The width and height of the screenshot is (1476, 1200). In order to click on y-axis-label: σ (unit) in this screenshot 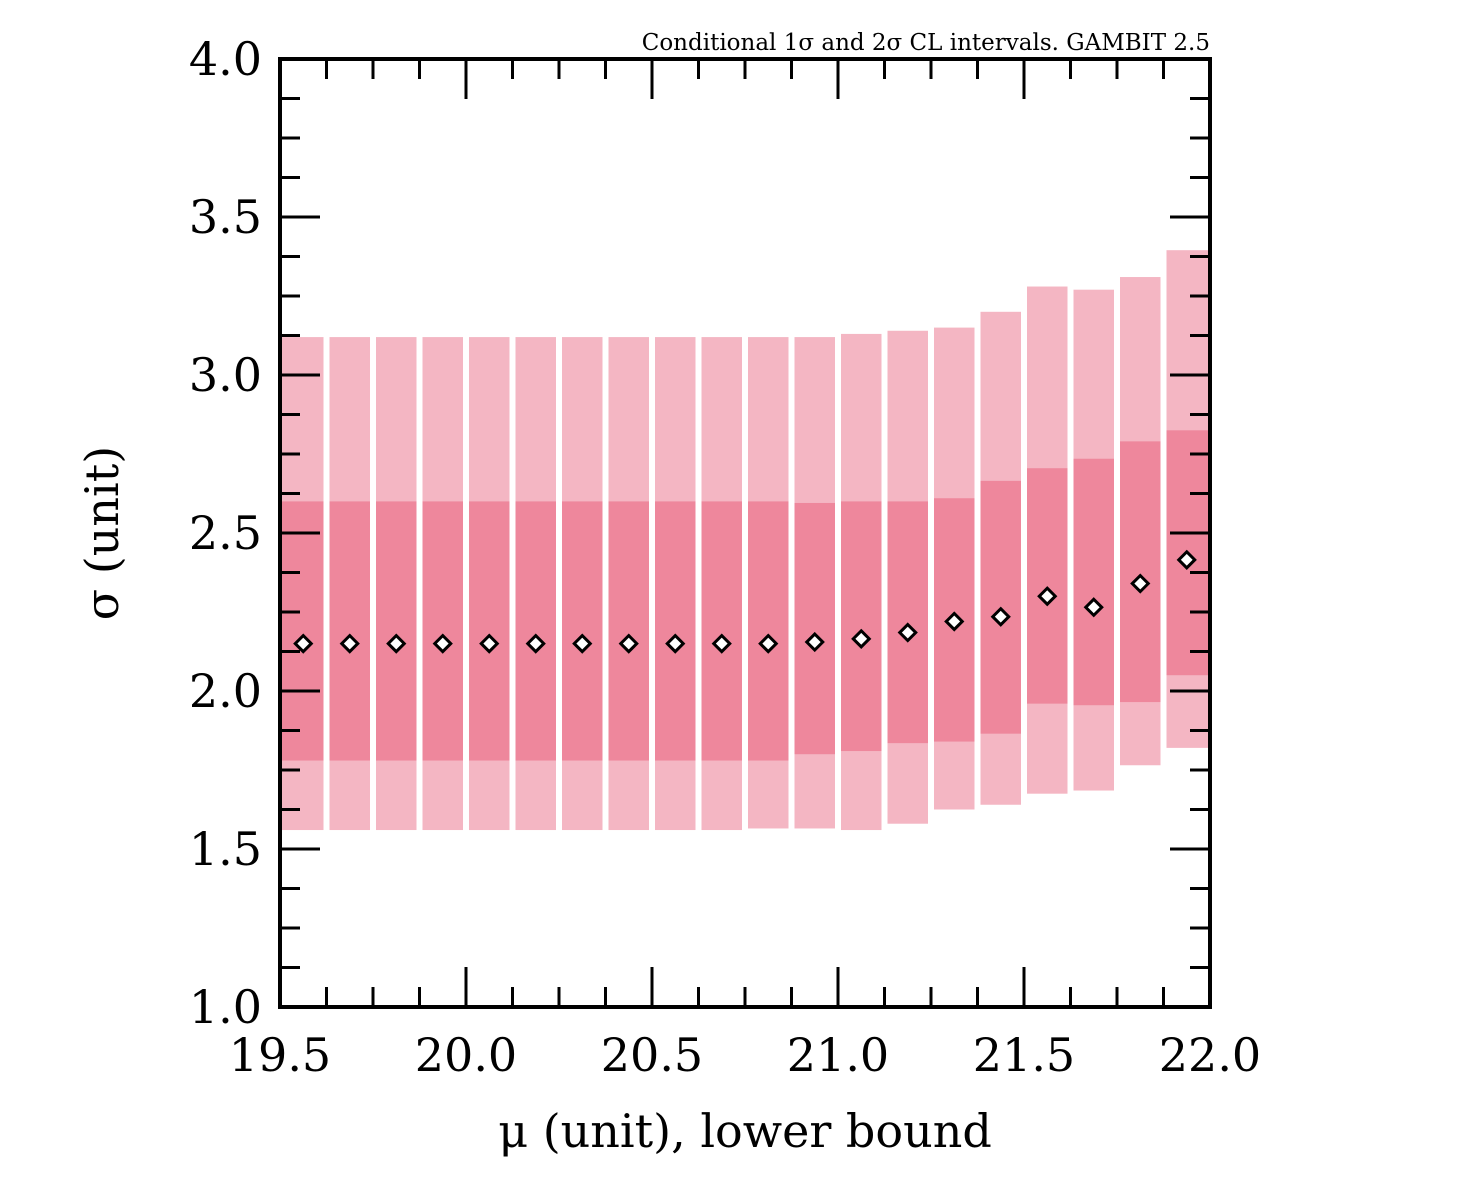, I will do `click(102, 533)`.